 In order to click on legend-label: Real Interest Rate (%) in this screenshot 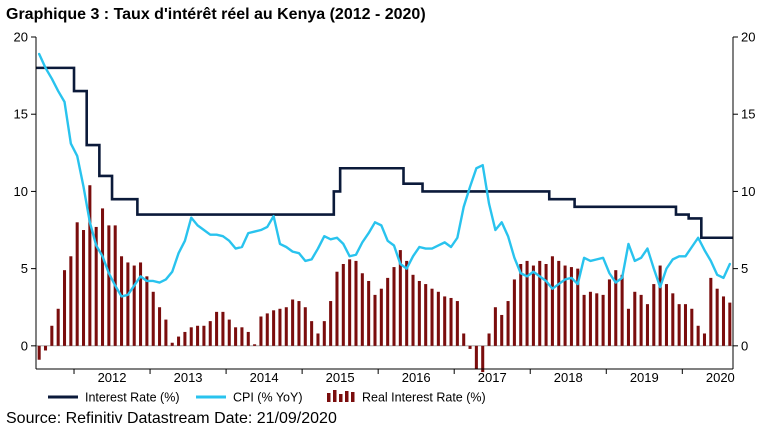, I will do `click(424, 398)`.